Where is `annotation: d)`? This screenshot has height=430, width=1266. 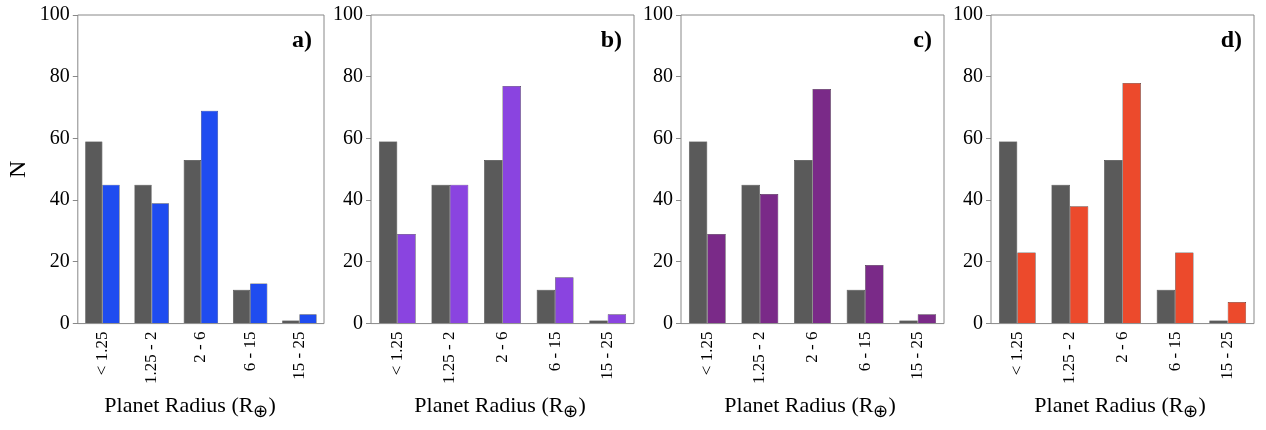
annotation: d) is located at coordinates (1231, 39).